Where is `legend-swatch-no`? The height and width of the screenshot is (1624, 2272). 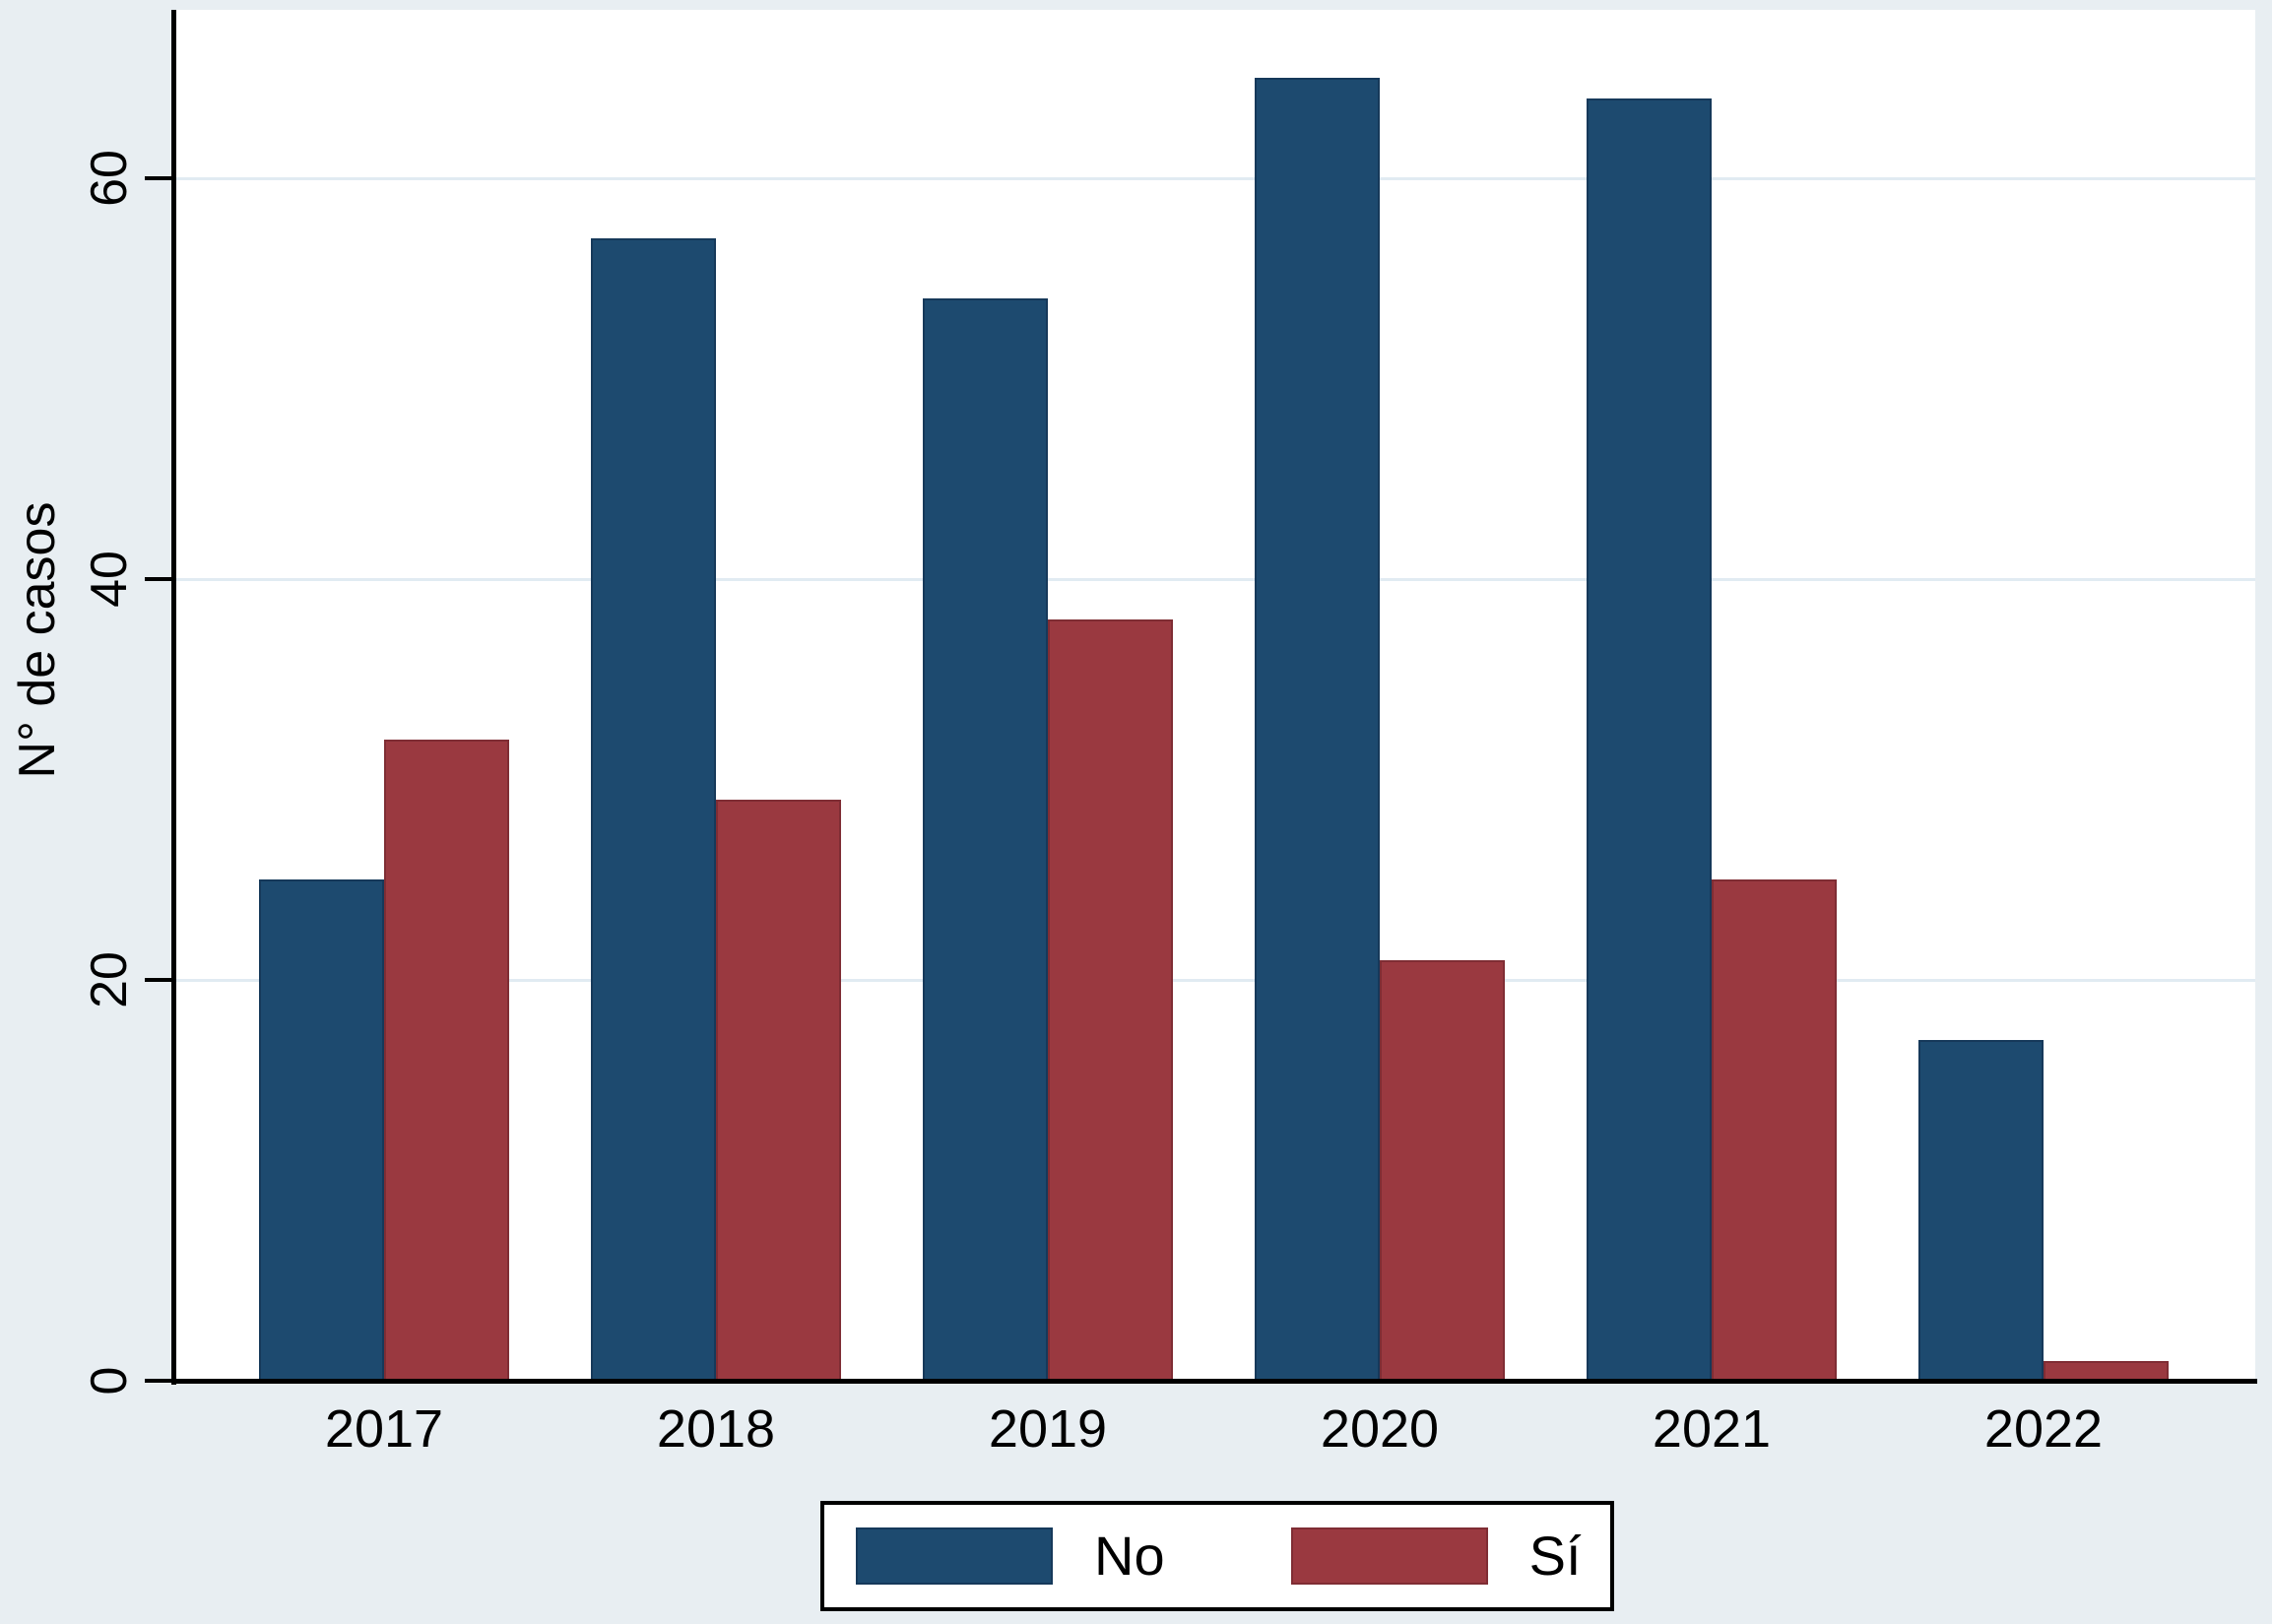 legend-swatch-no is located at coordinates (954, 1556).